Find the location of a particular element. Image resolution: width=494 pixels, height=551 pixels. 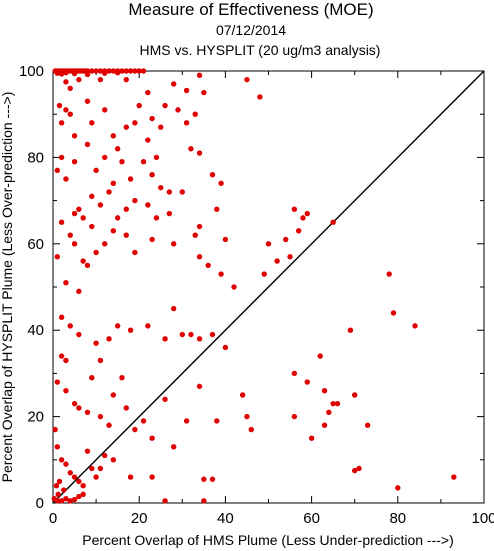

y-tick-label: 20 is located at coordinates (35, 417).